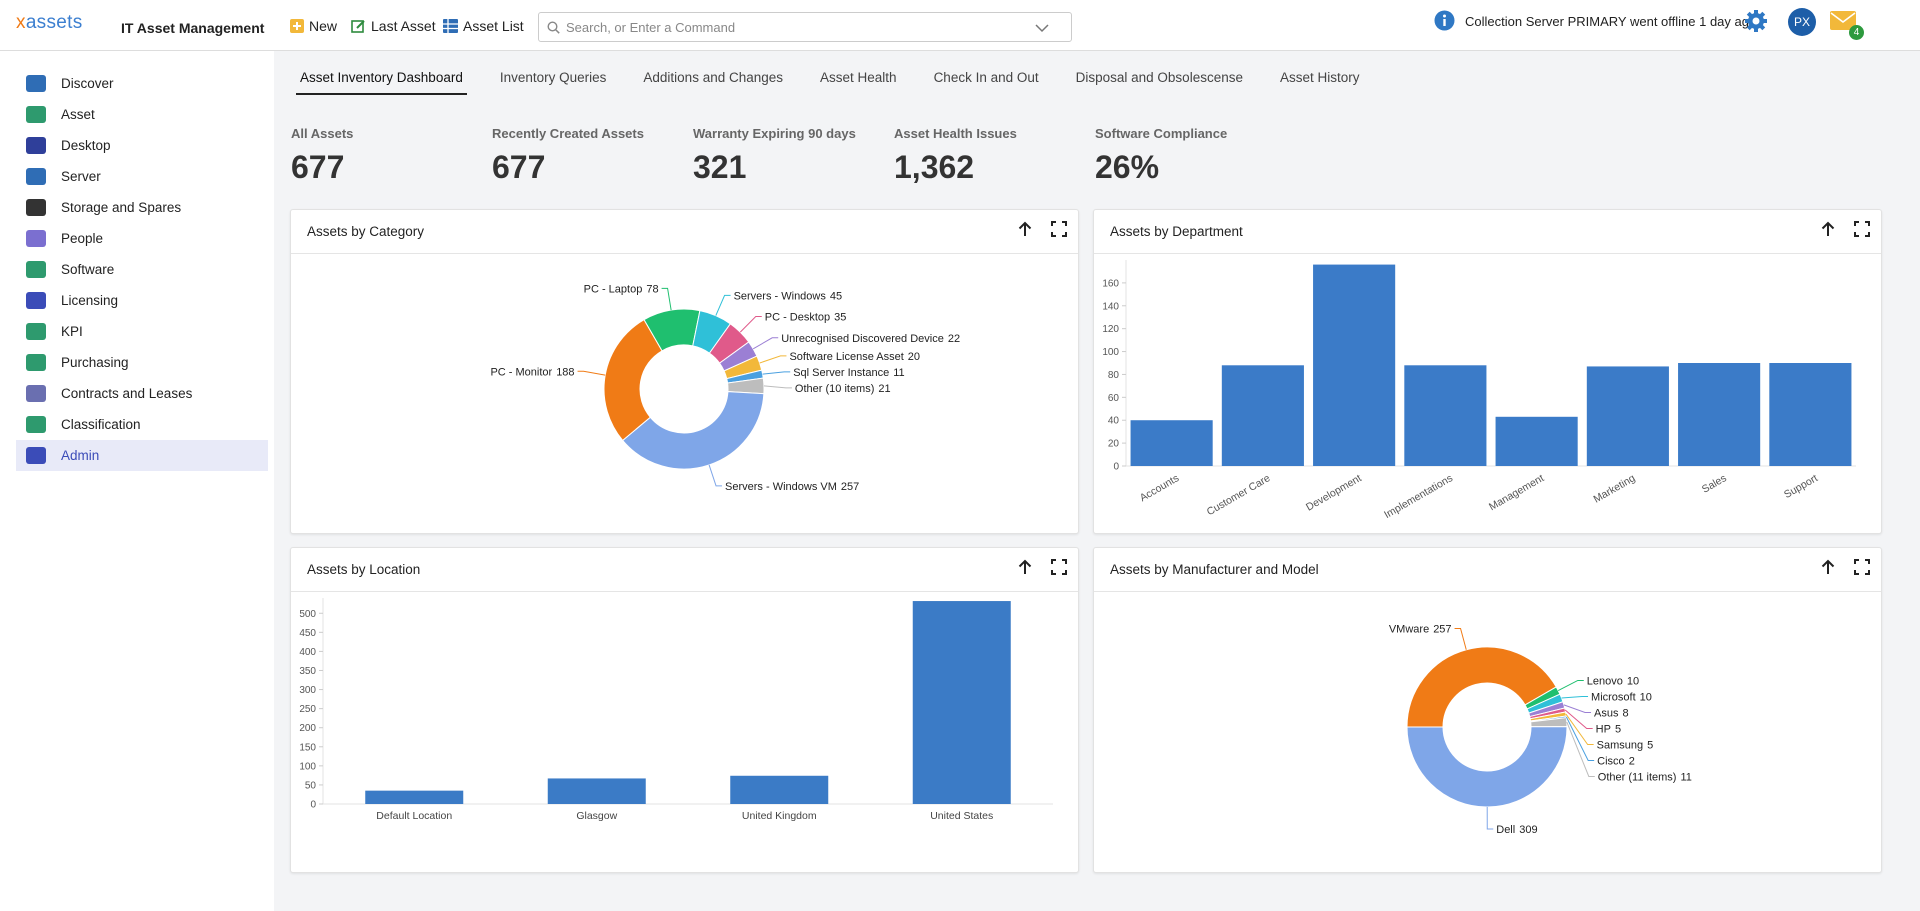 Image resolution: width=1920 pixels, height=911 pixels. I want to click on nav-label: Contracts and Leases, so click(127, 393).